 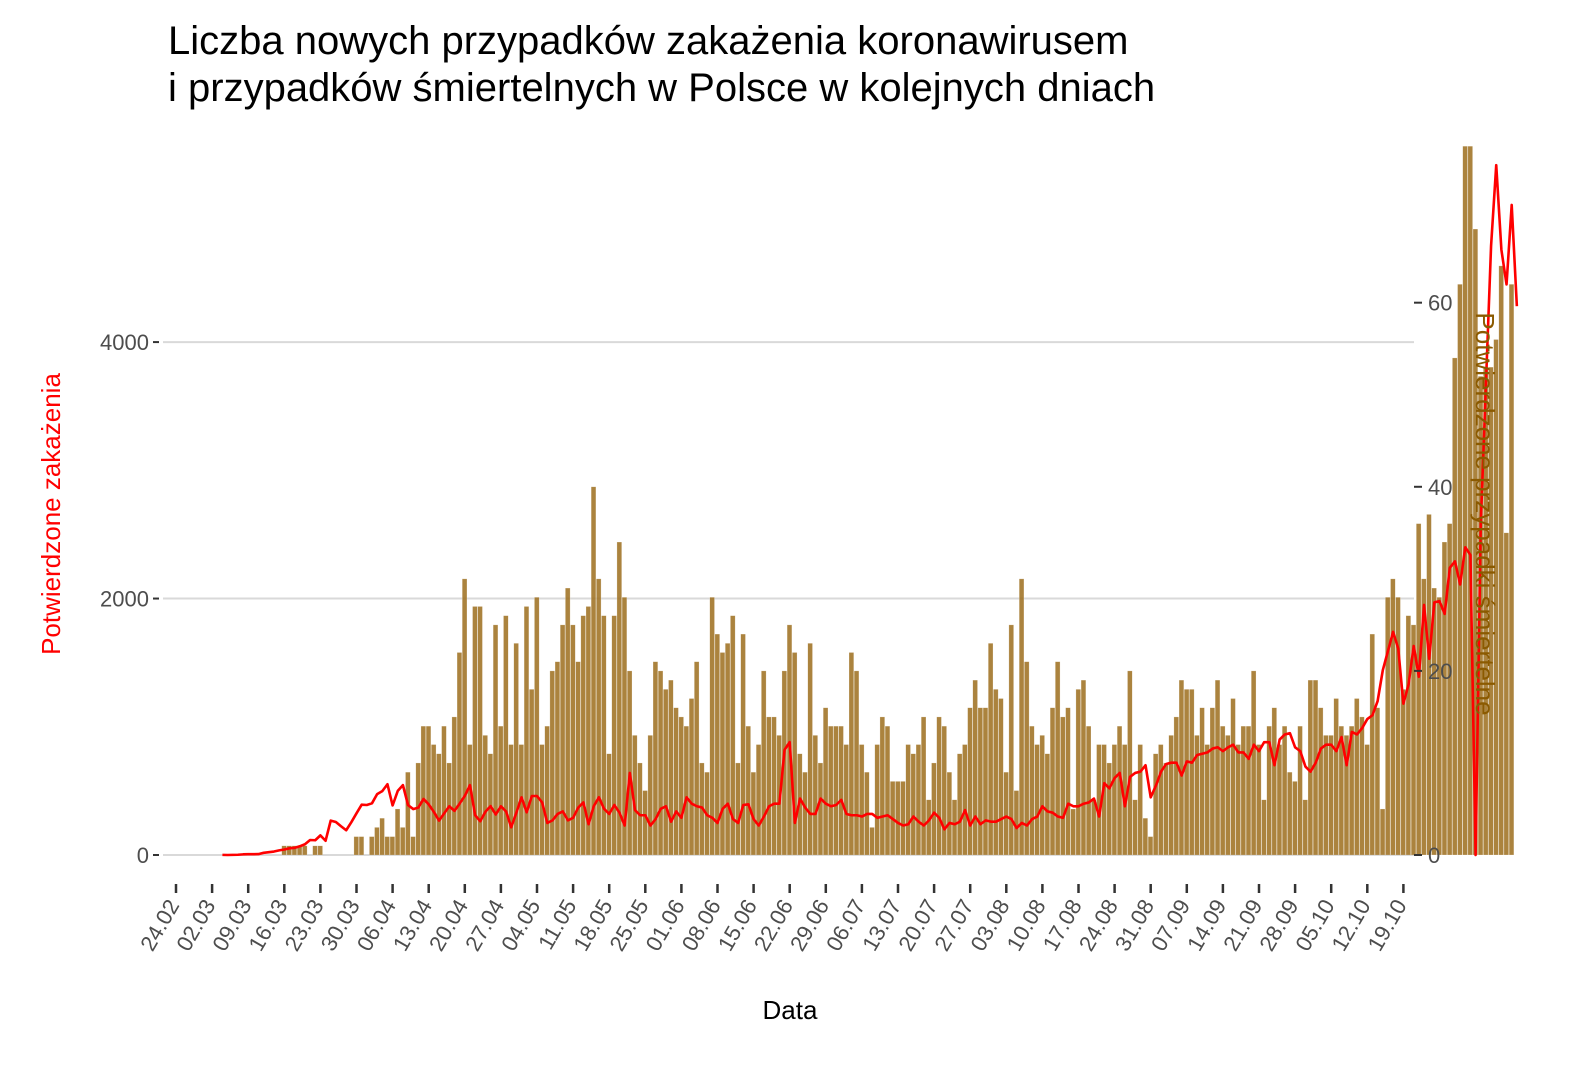 I want to click on y-left-tick-label: 0, so click(x=143, y=855).